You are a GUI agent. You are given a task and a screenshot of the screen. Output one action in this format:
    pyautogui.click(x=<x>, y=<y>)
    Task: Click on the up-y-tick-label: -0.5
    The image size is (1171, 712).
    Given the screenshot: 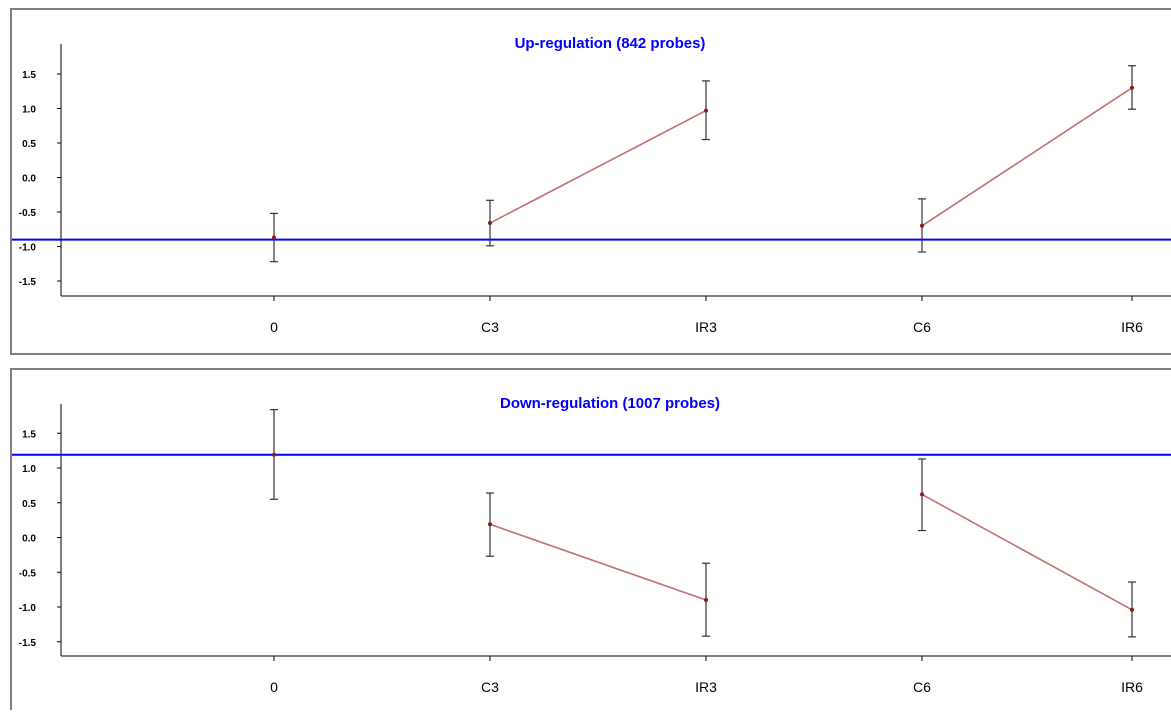 What is the action you would take?
    pyautogui.click(x=28, y=213)
    